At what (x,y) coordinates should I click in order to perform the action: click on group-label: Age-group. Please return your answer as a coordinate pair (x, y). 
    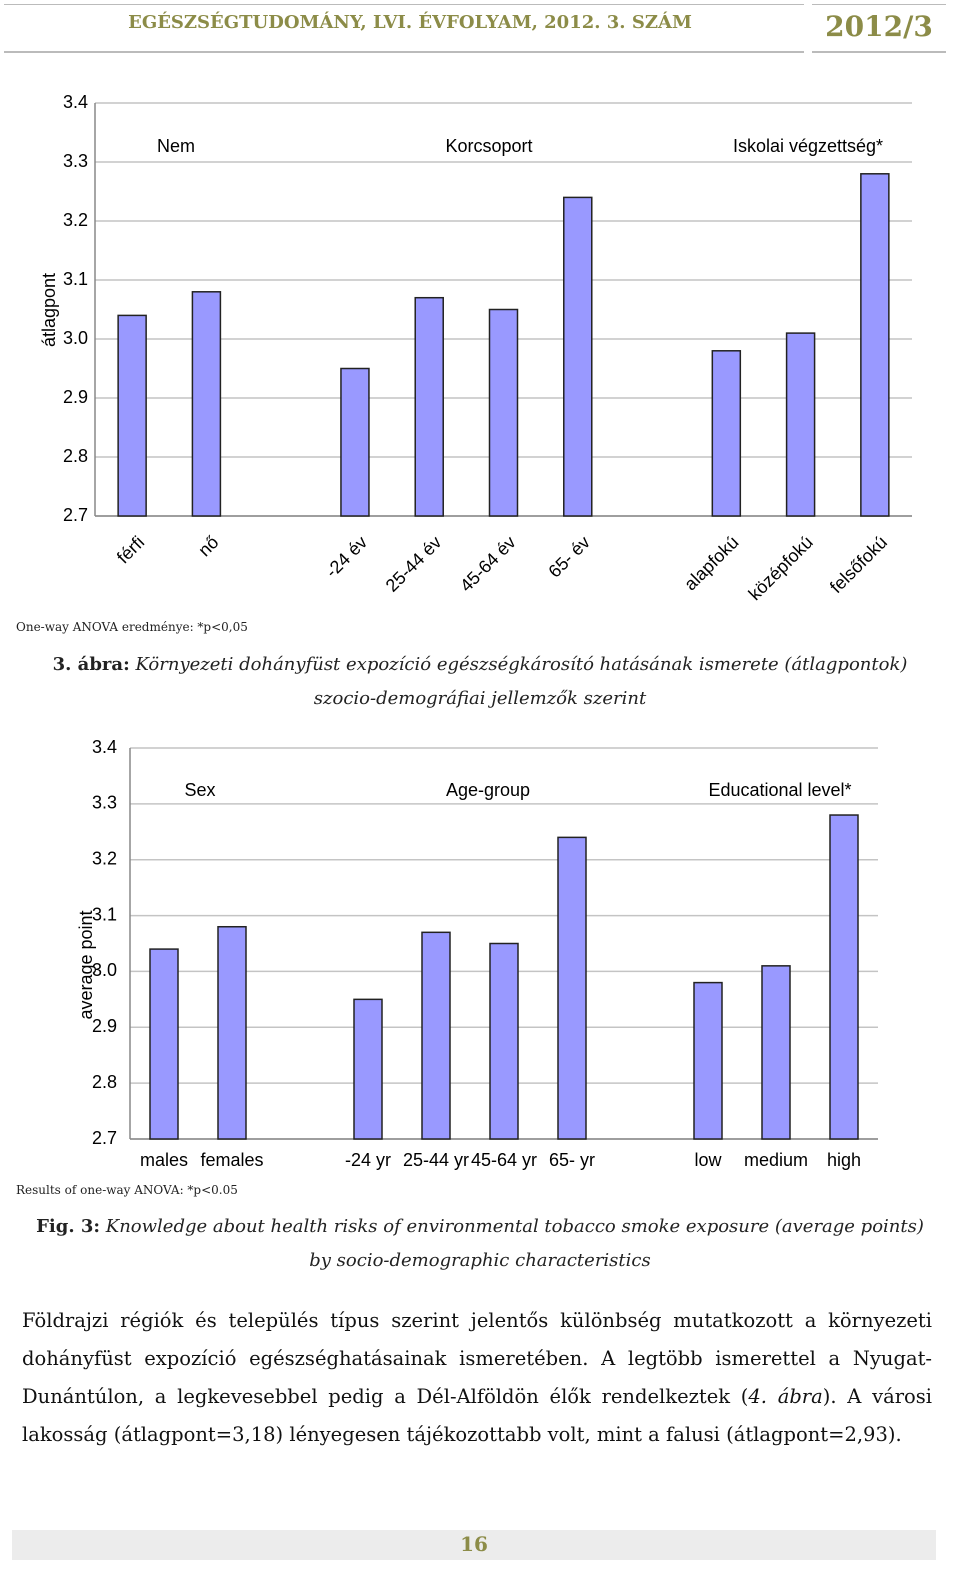
    Looking at the image, I should click on (488, 790).